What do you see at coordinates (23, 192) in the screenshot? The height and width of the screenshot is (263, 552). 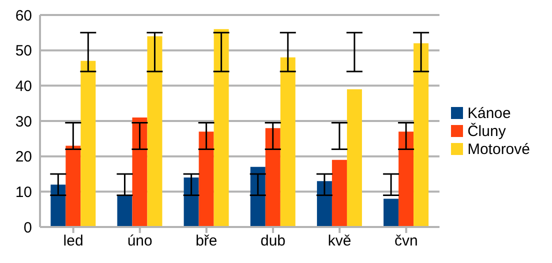 I see `y-tick-label: 10` at bounding box center [23, 192].